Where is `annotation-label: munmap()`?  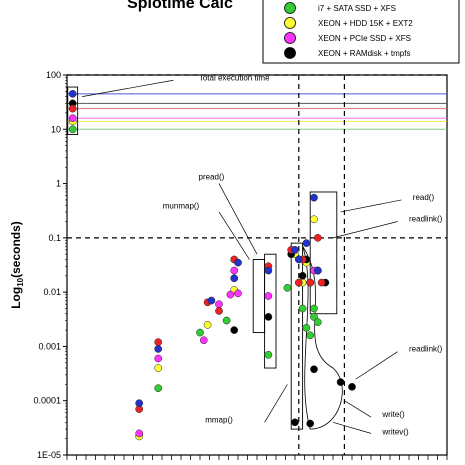
annotation-label: munmap() is located at coordinates (181, 205).